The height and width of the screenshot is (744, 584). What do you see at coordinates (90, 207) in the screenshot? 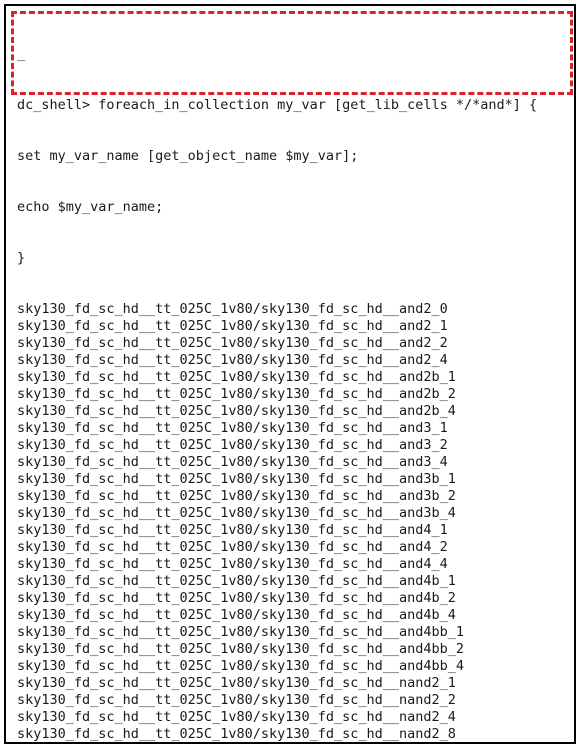
I see `command-line: echo $my_var_name;` at bounding box center [90, 207].